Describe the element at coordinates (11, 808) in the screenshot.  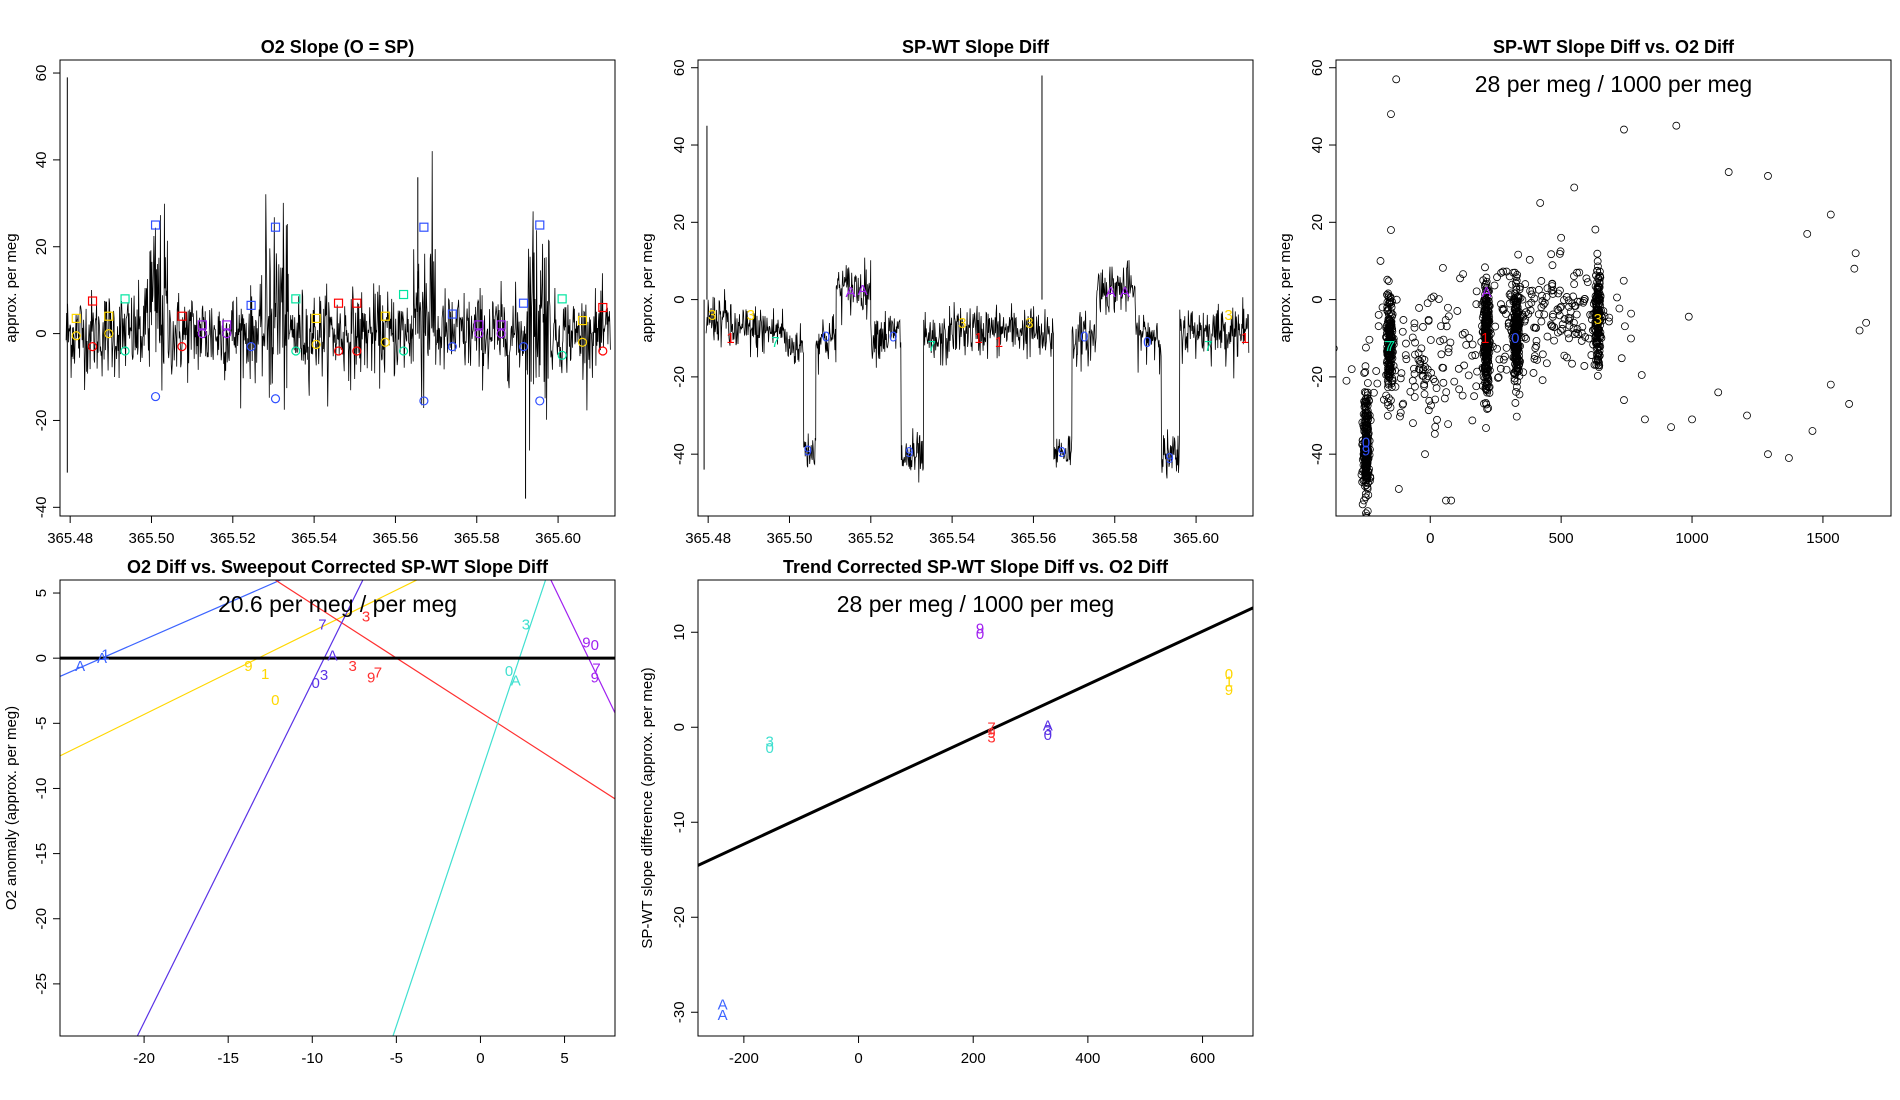
I see `y-axis-label: O2 anomaly (approx. per meg)` at that location.